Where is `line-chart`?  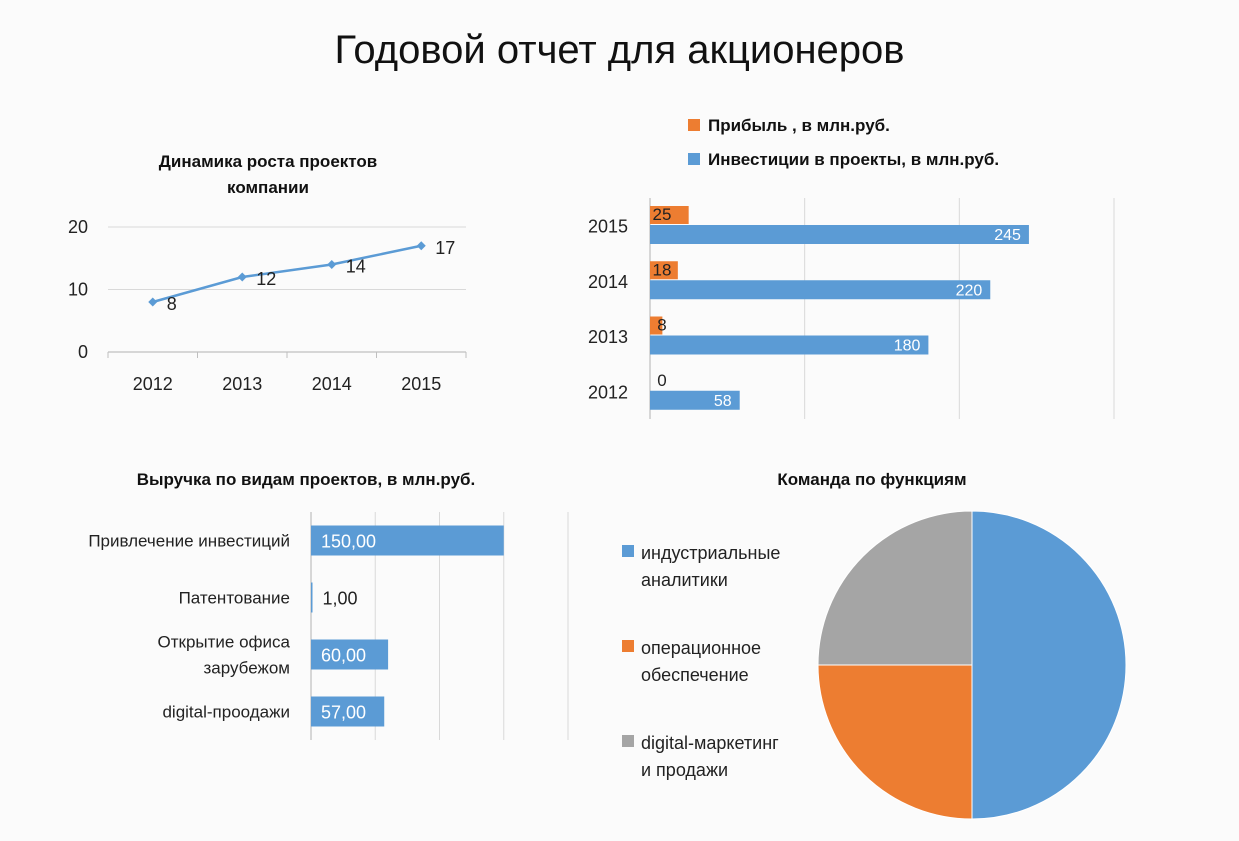
line-chart is located at coordinates (287, 292).